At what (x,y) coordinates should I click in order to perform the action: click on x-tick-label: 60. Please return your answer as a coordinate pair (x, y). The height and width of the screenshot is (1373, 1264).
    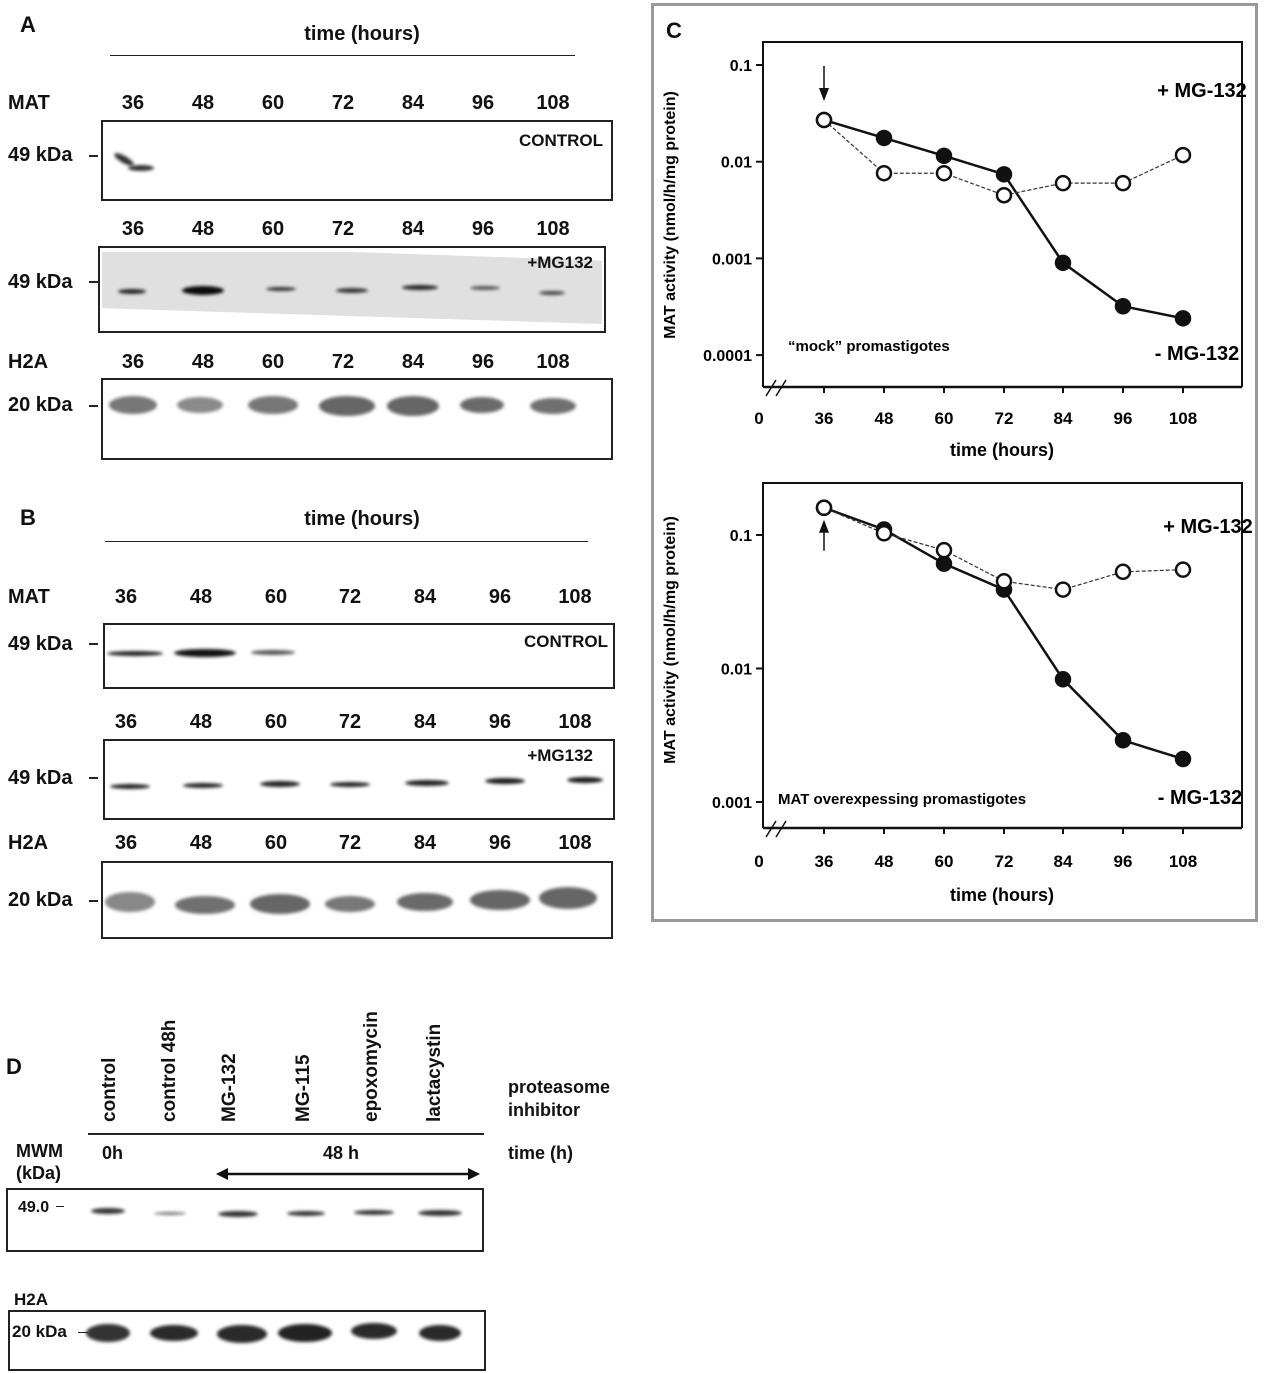
    Looking at the image, I should click on (944, 418).